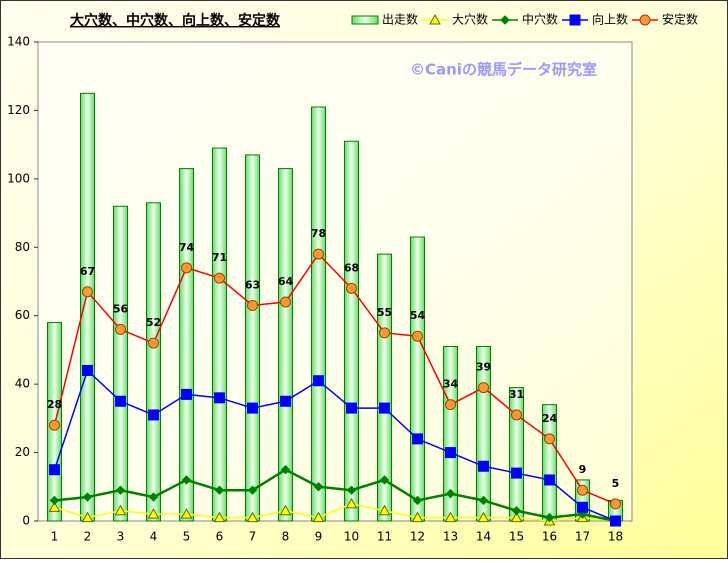 The image size is (728, 563). I want to click on data-label: 24, so click(550, 418).